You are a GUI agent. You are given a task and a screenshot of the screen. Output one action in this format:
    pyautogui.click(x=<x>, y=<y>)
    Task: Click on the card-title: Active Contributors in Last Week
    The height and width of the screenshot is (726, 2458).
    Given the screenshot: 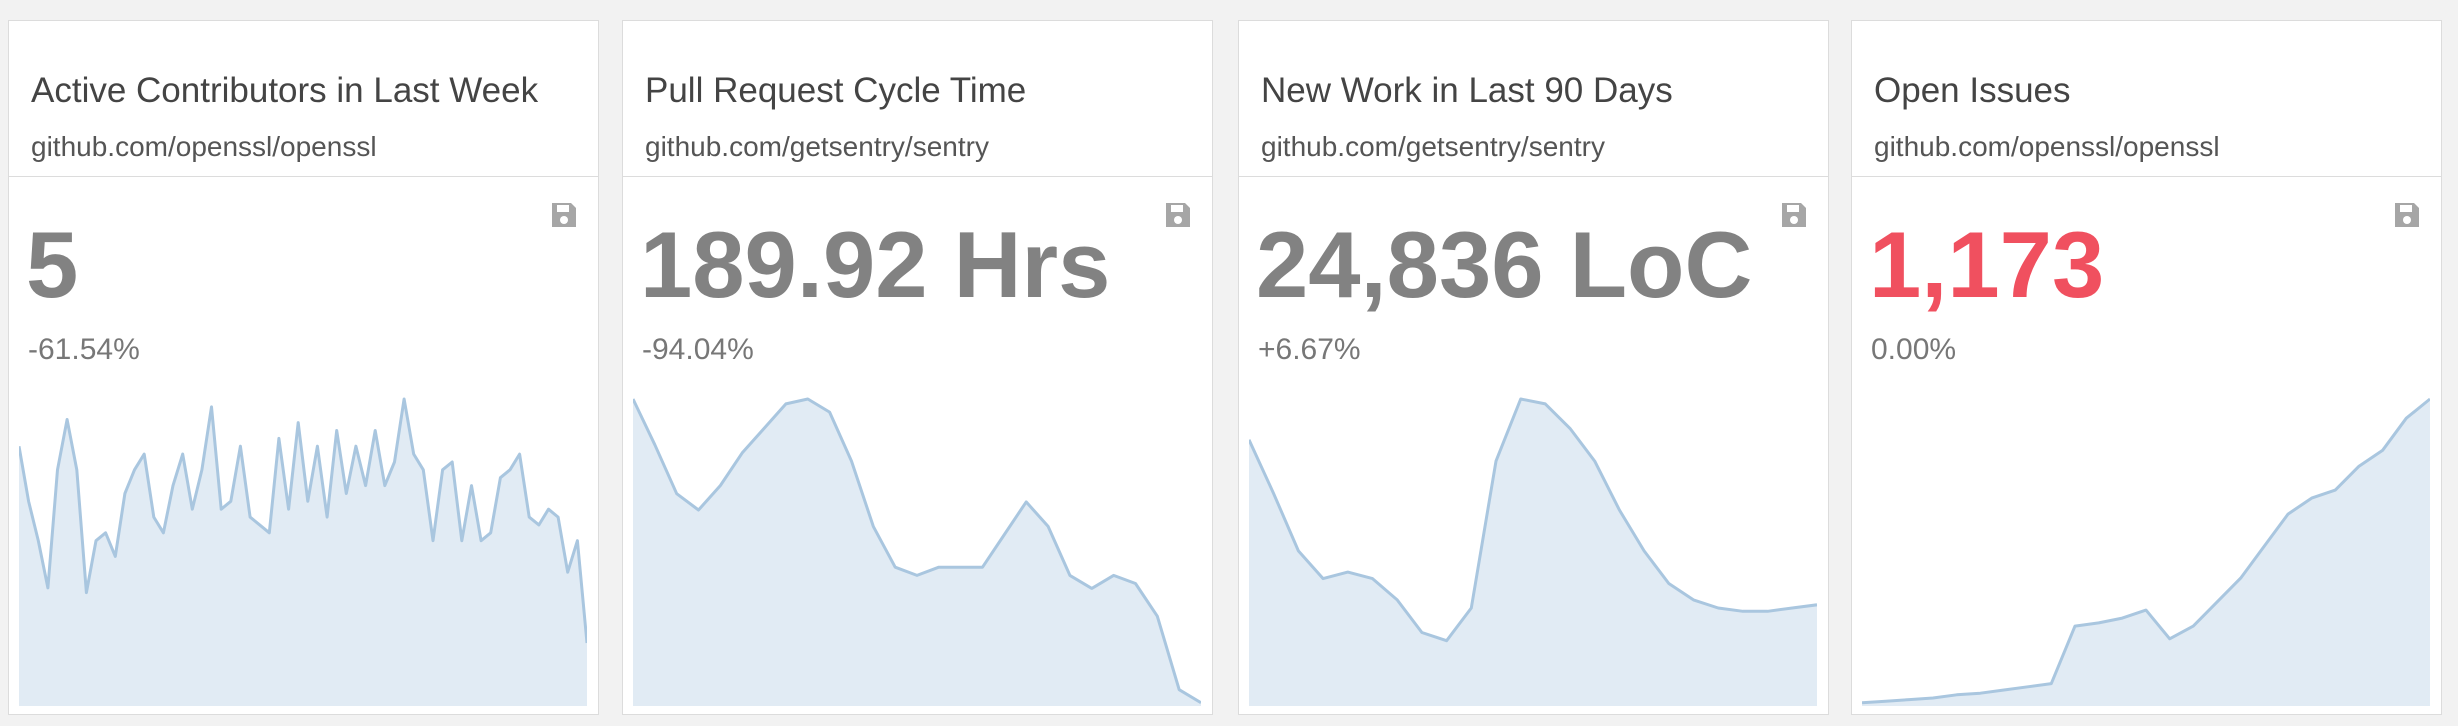 What is the action you would take?
    pyautogui.click(x=285, y=90)
    